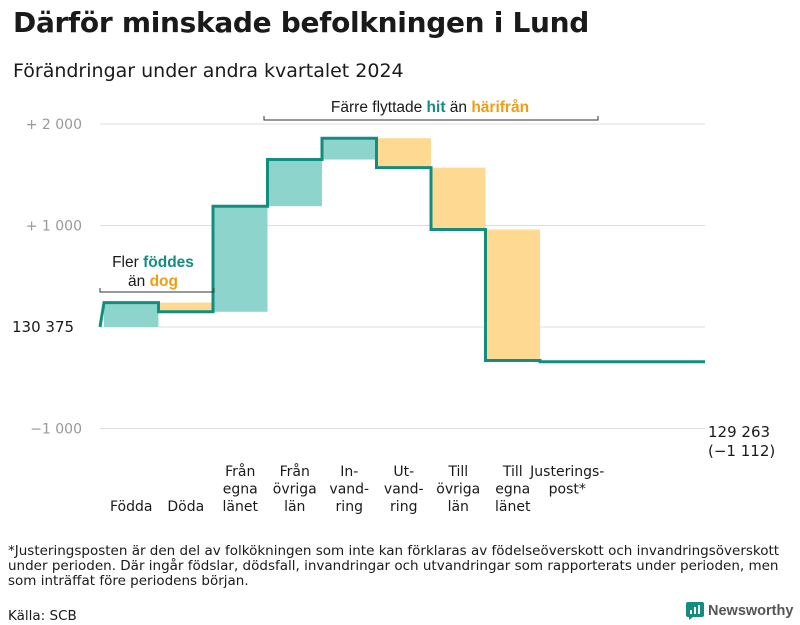 The height and width of the screenshot is (625, 800). What do you see at coordinates (739, 432) in the screenshot?
I see `end-value-label: 129 263` at bounding box center [739, 432].